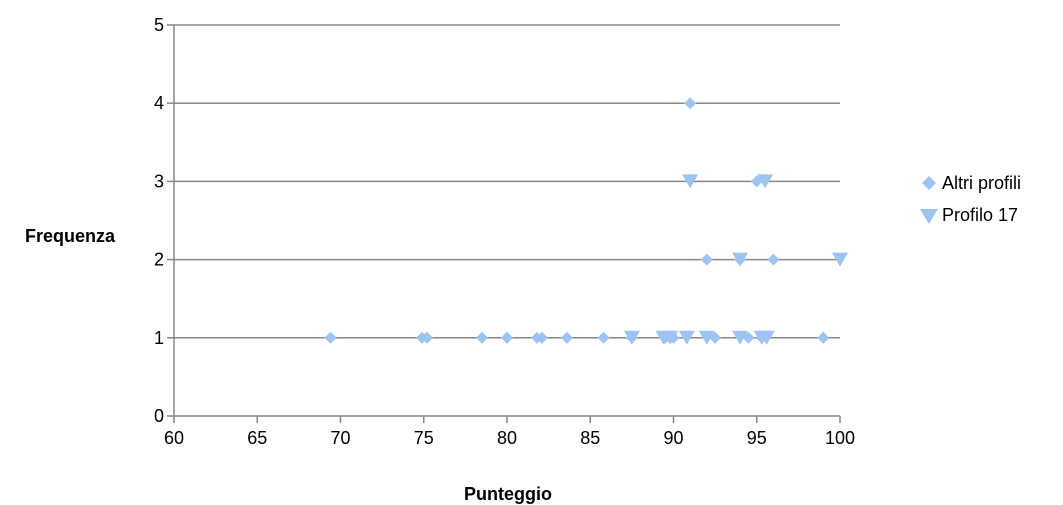  I want to click on y-tick-labels: 0 1 2 3 4 5, so click(159, 220).